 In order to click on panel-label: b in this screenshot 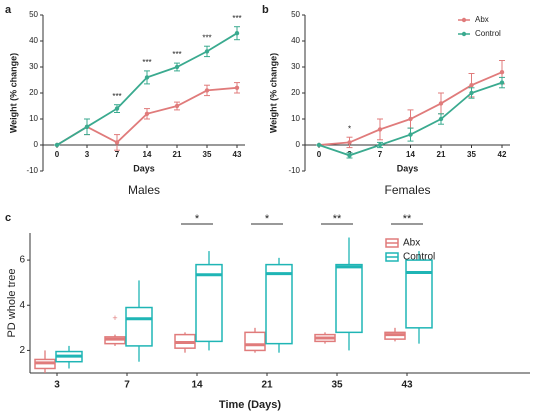, I will do `click(265, 10)`.